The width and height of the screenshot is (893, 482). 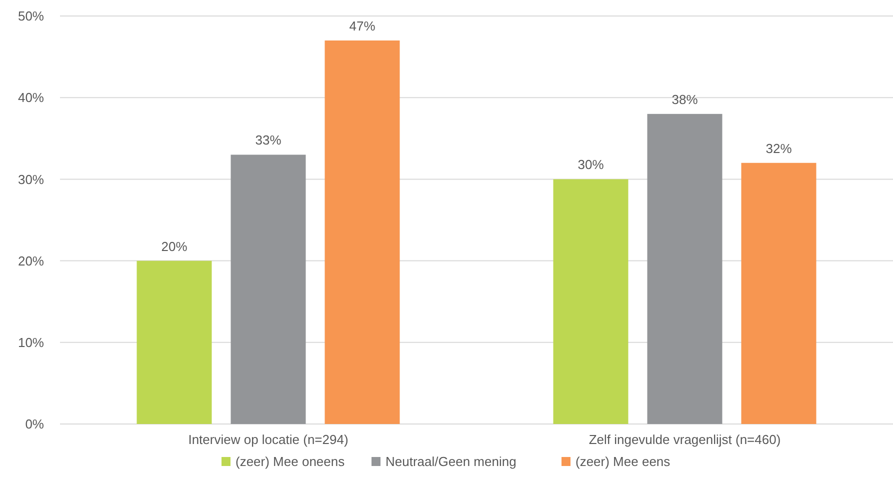 I want to click on data-label: 20%, so click(x=174, y=246).